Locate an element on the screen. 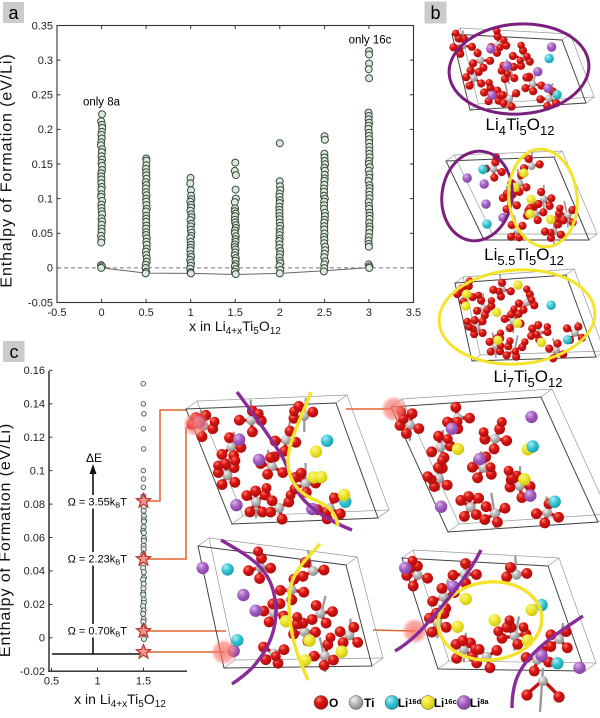 This screenshot has height=718, width=600. svg-text: Ω = 3.55kBT is located at coordinates (98, 503).